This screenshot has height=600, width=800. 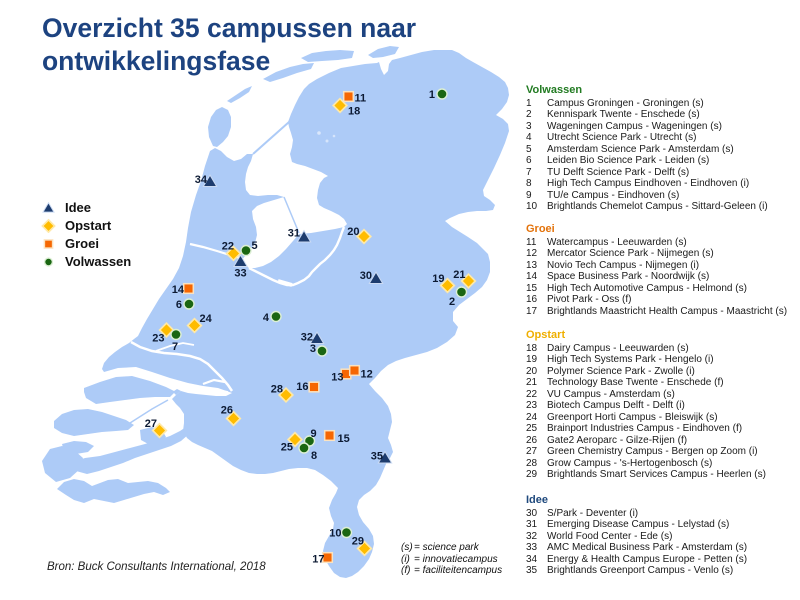 What do you see at coordinates (337, 378) in the screenshot?
I see `svg-text: 13` at bounding box center [337, 378].